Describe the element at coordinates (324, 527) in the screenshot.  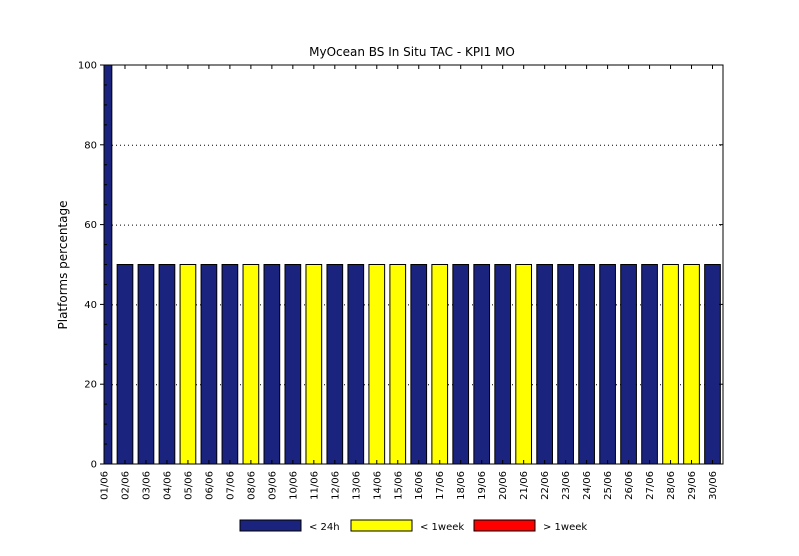
I see `legend-label: < 24h` at that location.